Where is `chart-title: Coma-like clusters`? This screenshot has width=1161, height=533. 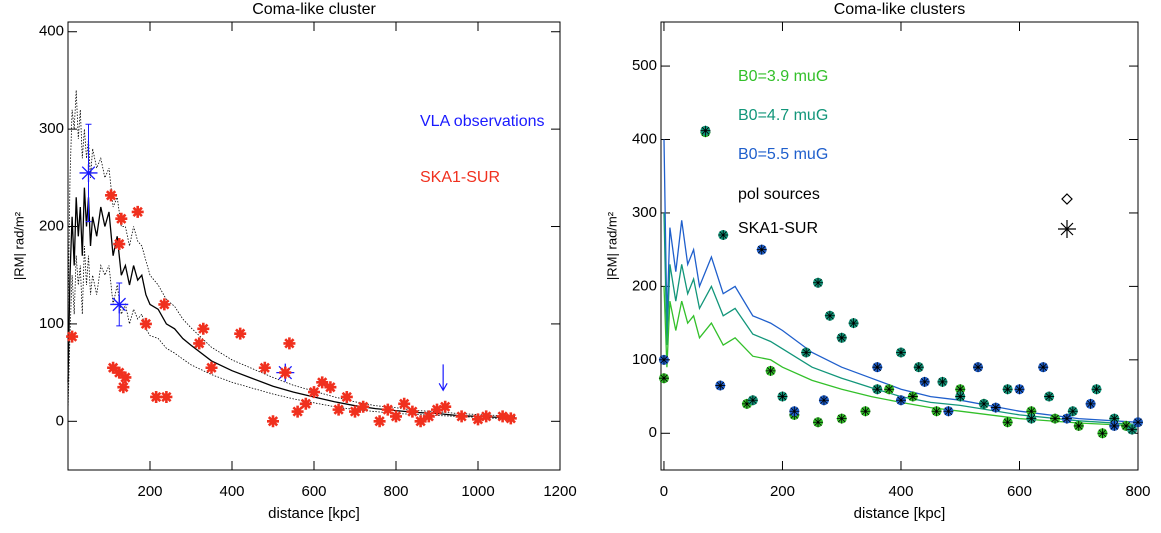 chart-title: Coma-like clusters is located at coordinates (900, 9).